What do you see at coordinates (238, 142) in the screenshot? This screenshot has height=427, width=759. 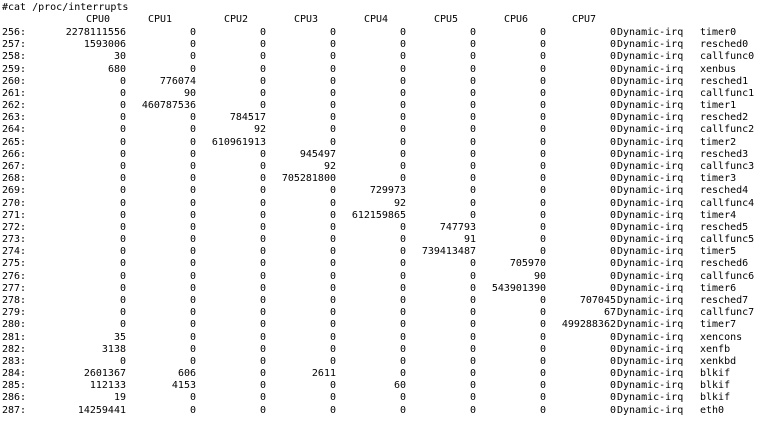 I see `cpu-count-cell: 610961913` at bounding box center [238, 142].